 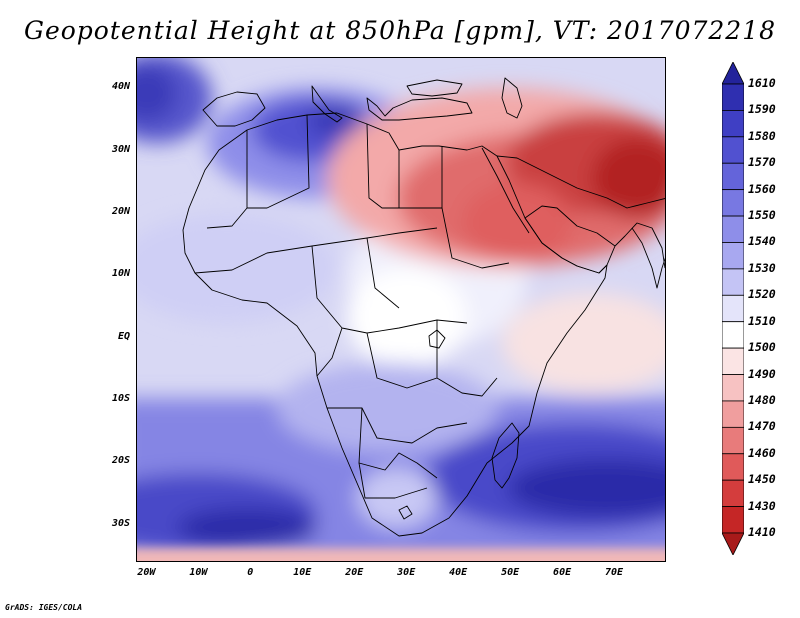 I want to click on lat-tick-label: 30S, so click(x=120, y=523).